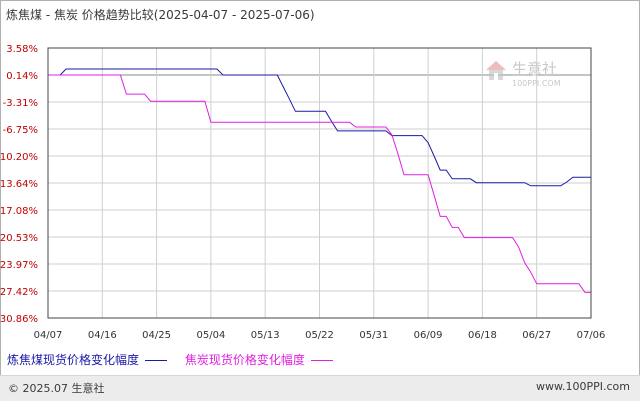 Image resolution: width=640 pixels, height=401 pixels. I want to click on x-tick-label: 04/16, so click(102, 335).